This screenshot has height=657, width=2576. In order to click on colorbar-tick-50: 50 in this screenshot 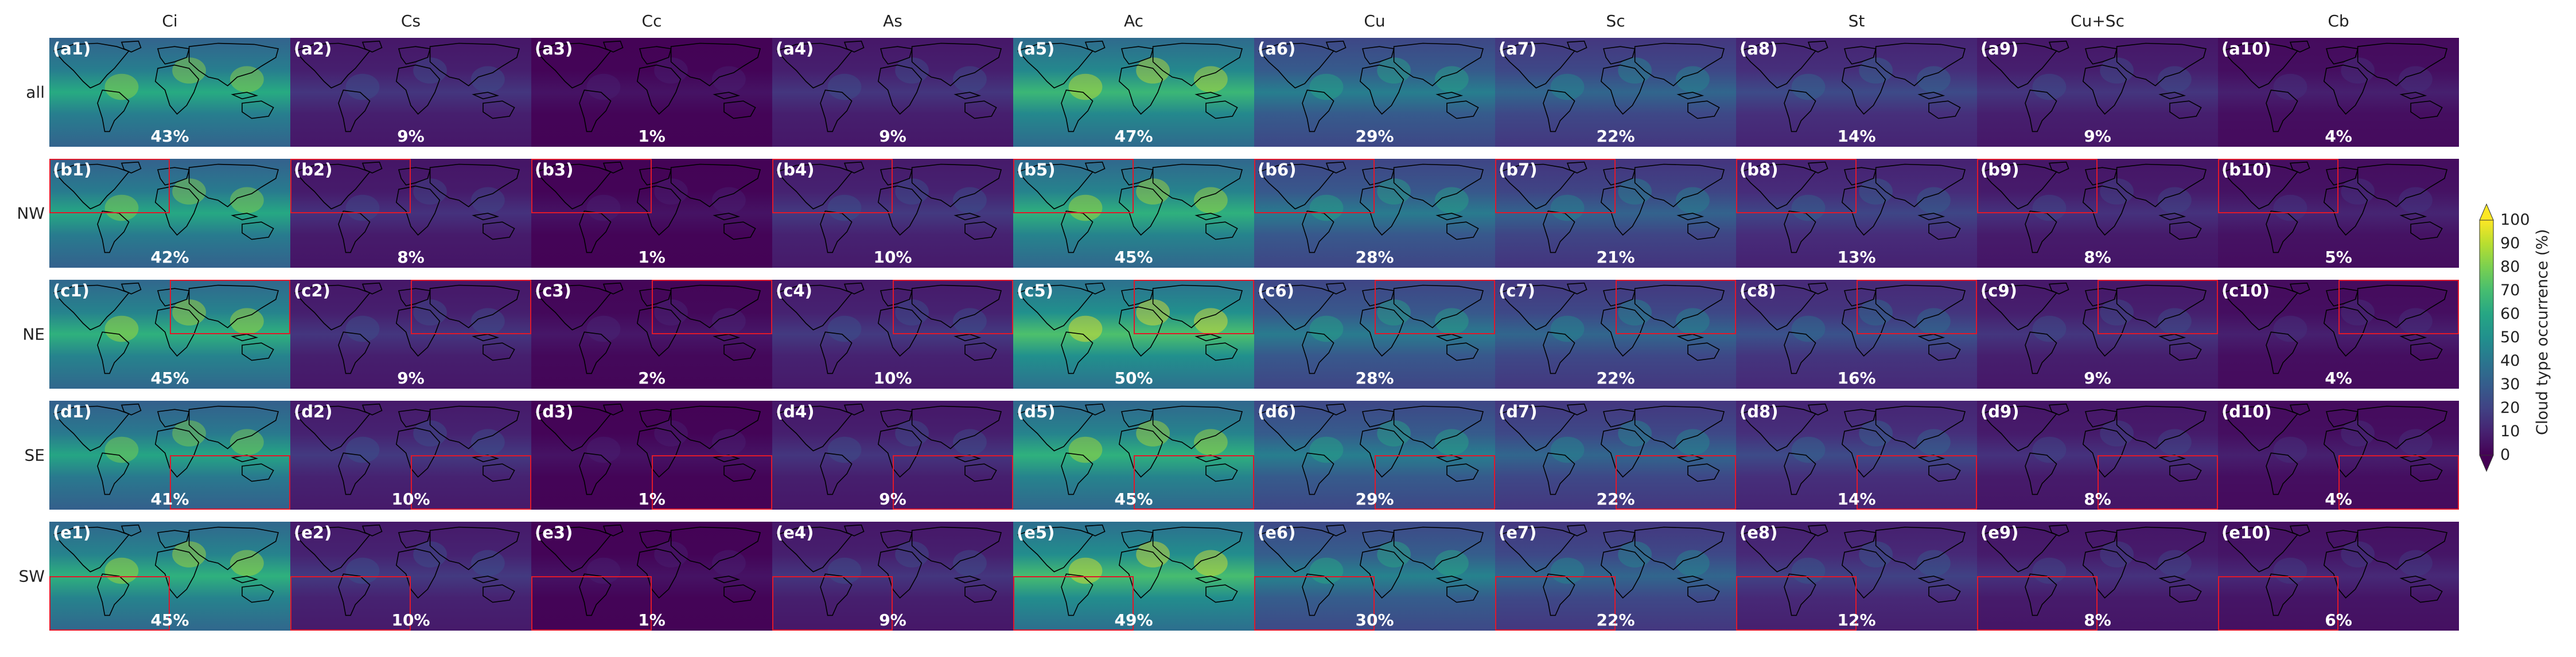, I will do `click(2510, 337)`.